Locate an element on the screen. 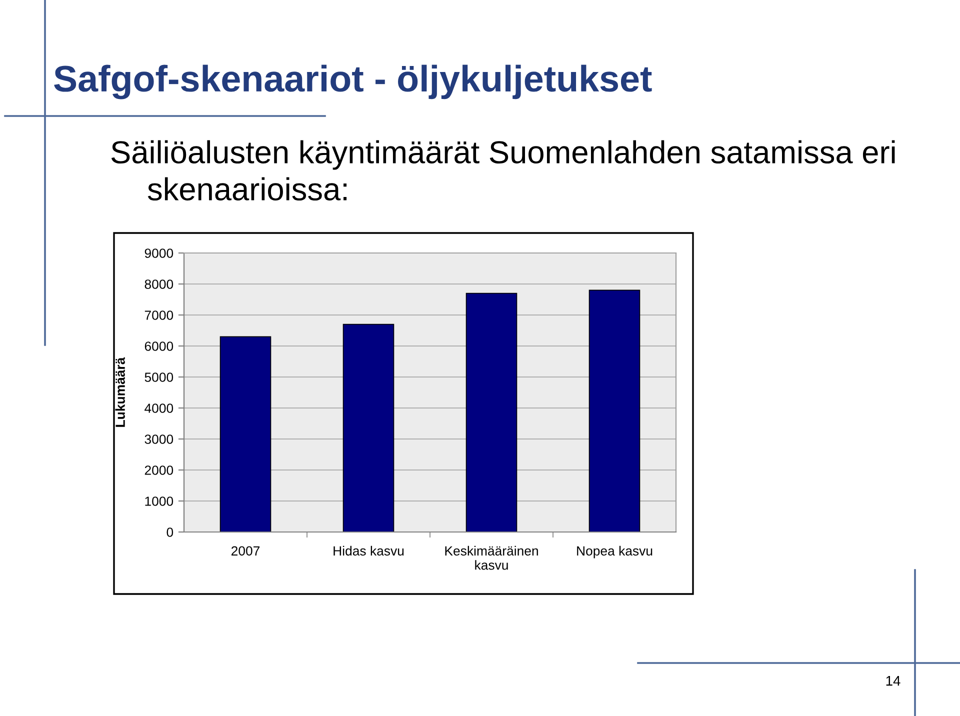 The image size is (960, 716). text: 14 is located at coordinates (893, 681).